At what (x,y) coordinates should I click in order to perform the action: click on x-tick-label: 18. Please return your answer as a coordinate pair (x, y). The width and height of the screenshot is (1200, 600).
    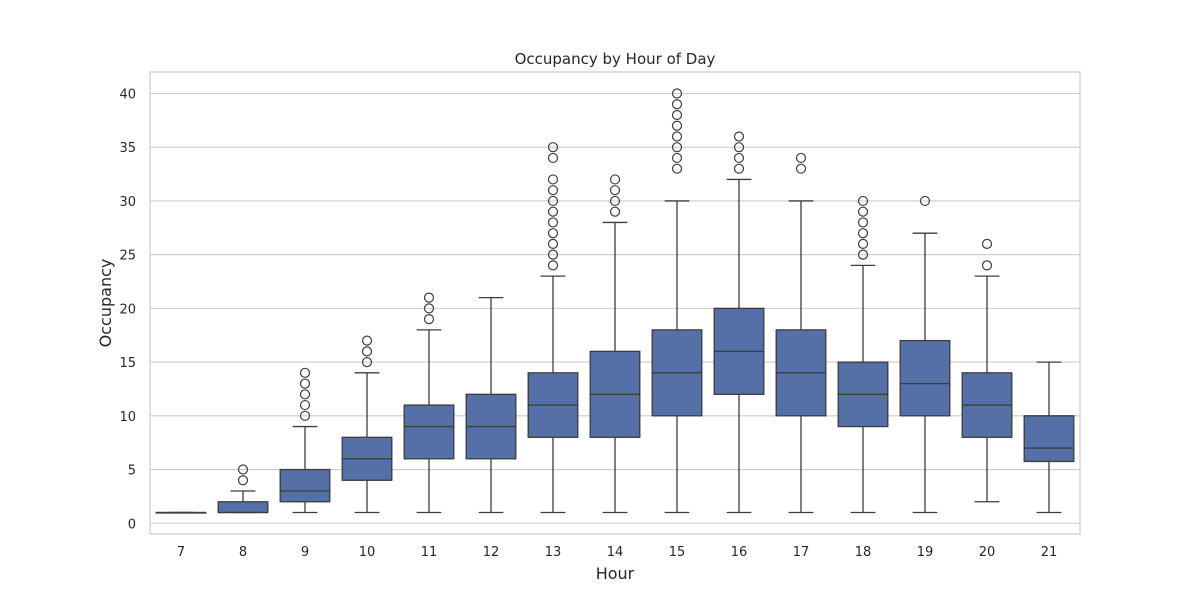
    Looking at the image, I should click on (863, 552).